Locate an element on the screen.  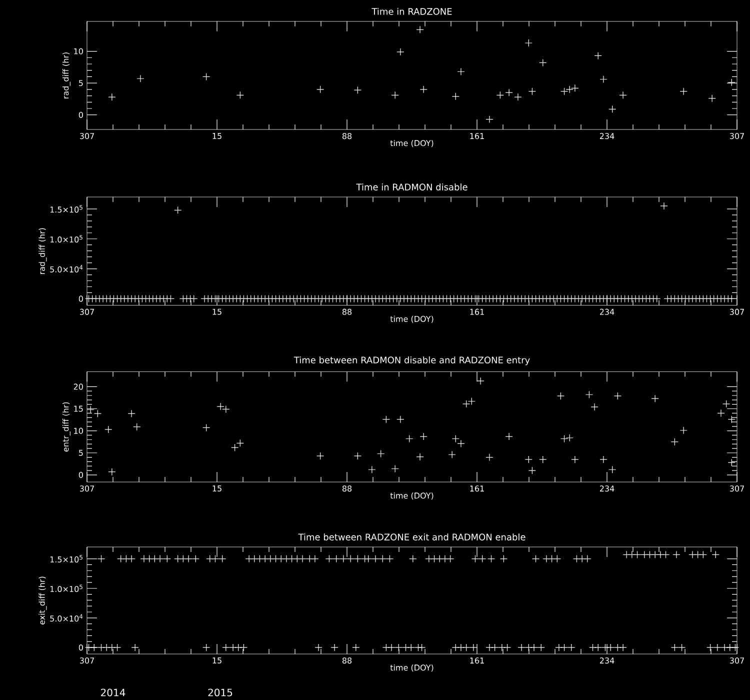
x-tick-label: 161 is located at coordinates (477, 136).